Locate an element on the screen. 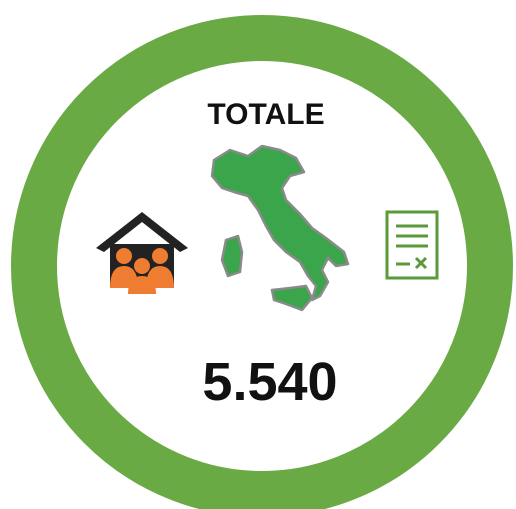 The height and width of the screenshot is (509, 516). title: TOTALE is located at coordinates (265, 114).